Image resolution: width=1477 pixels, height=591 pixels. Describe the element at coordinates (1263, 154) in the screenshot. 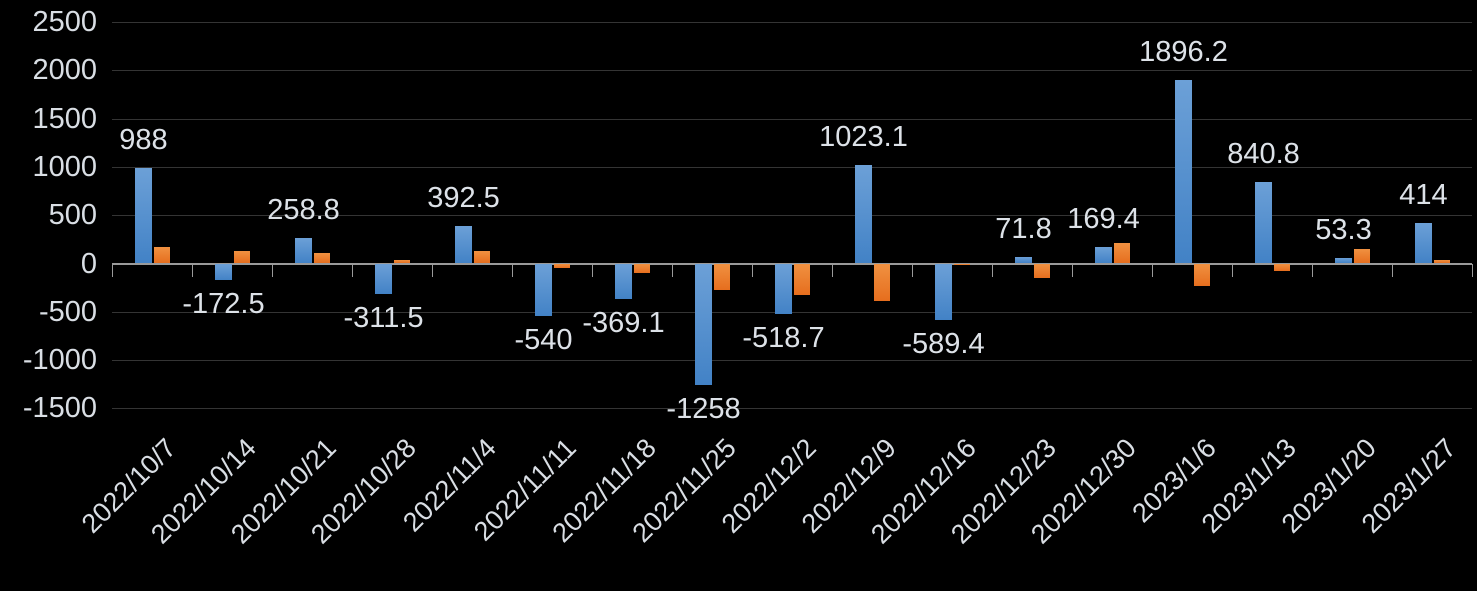

I see `data-label: 840.8` at that location.